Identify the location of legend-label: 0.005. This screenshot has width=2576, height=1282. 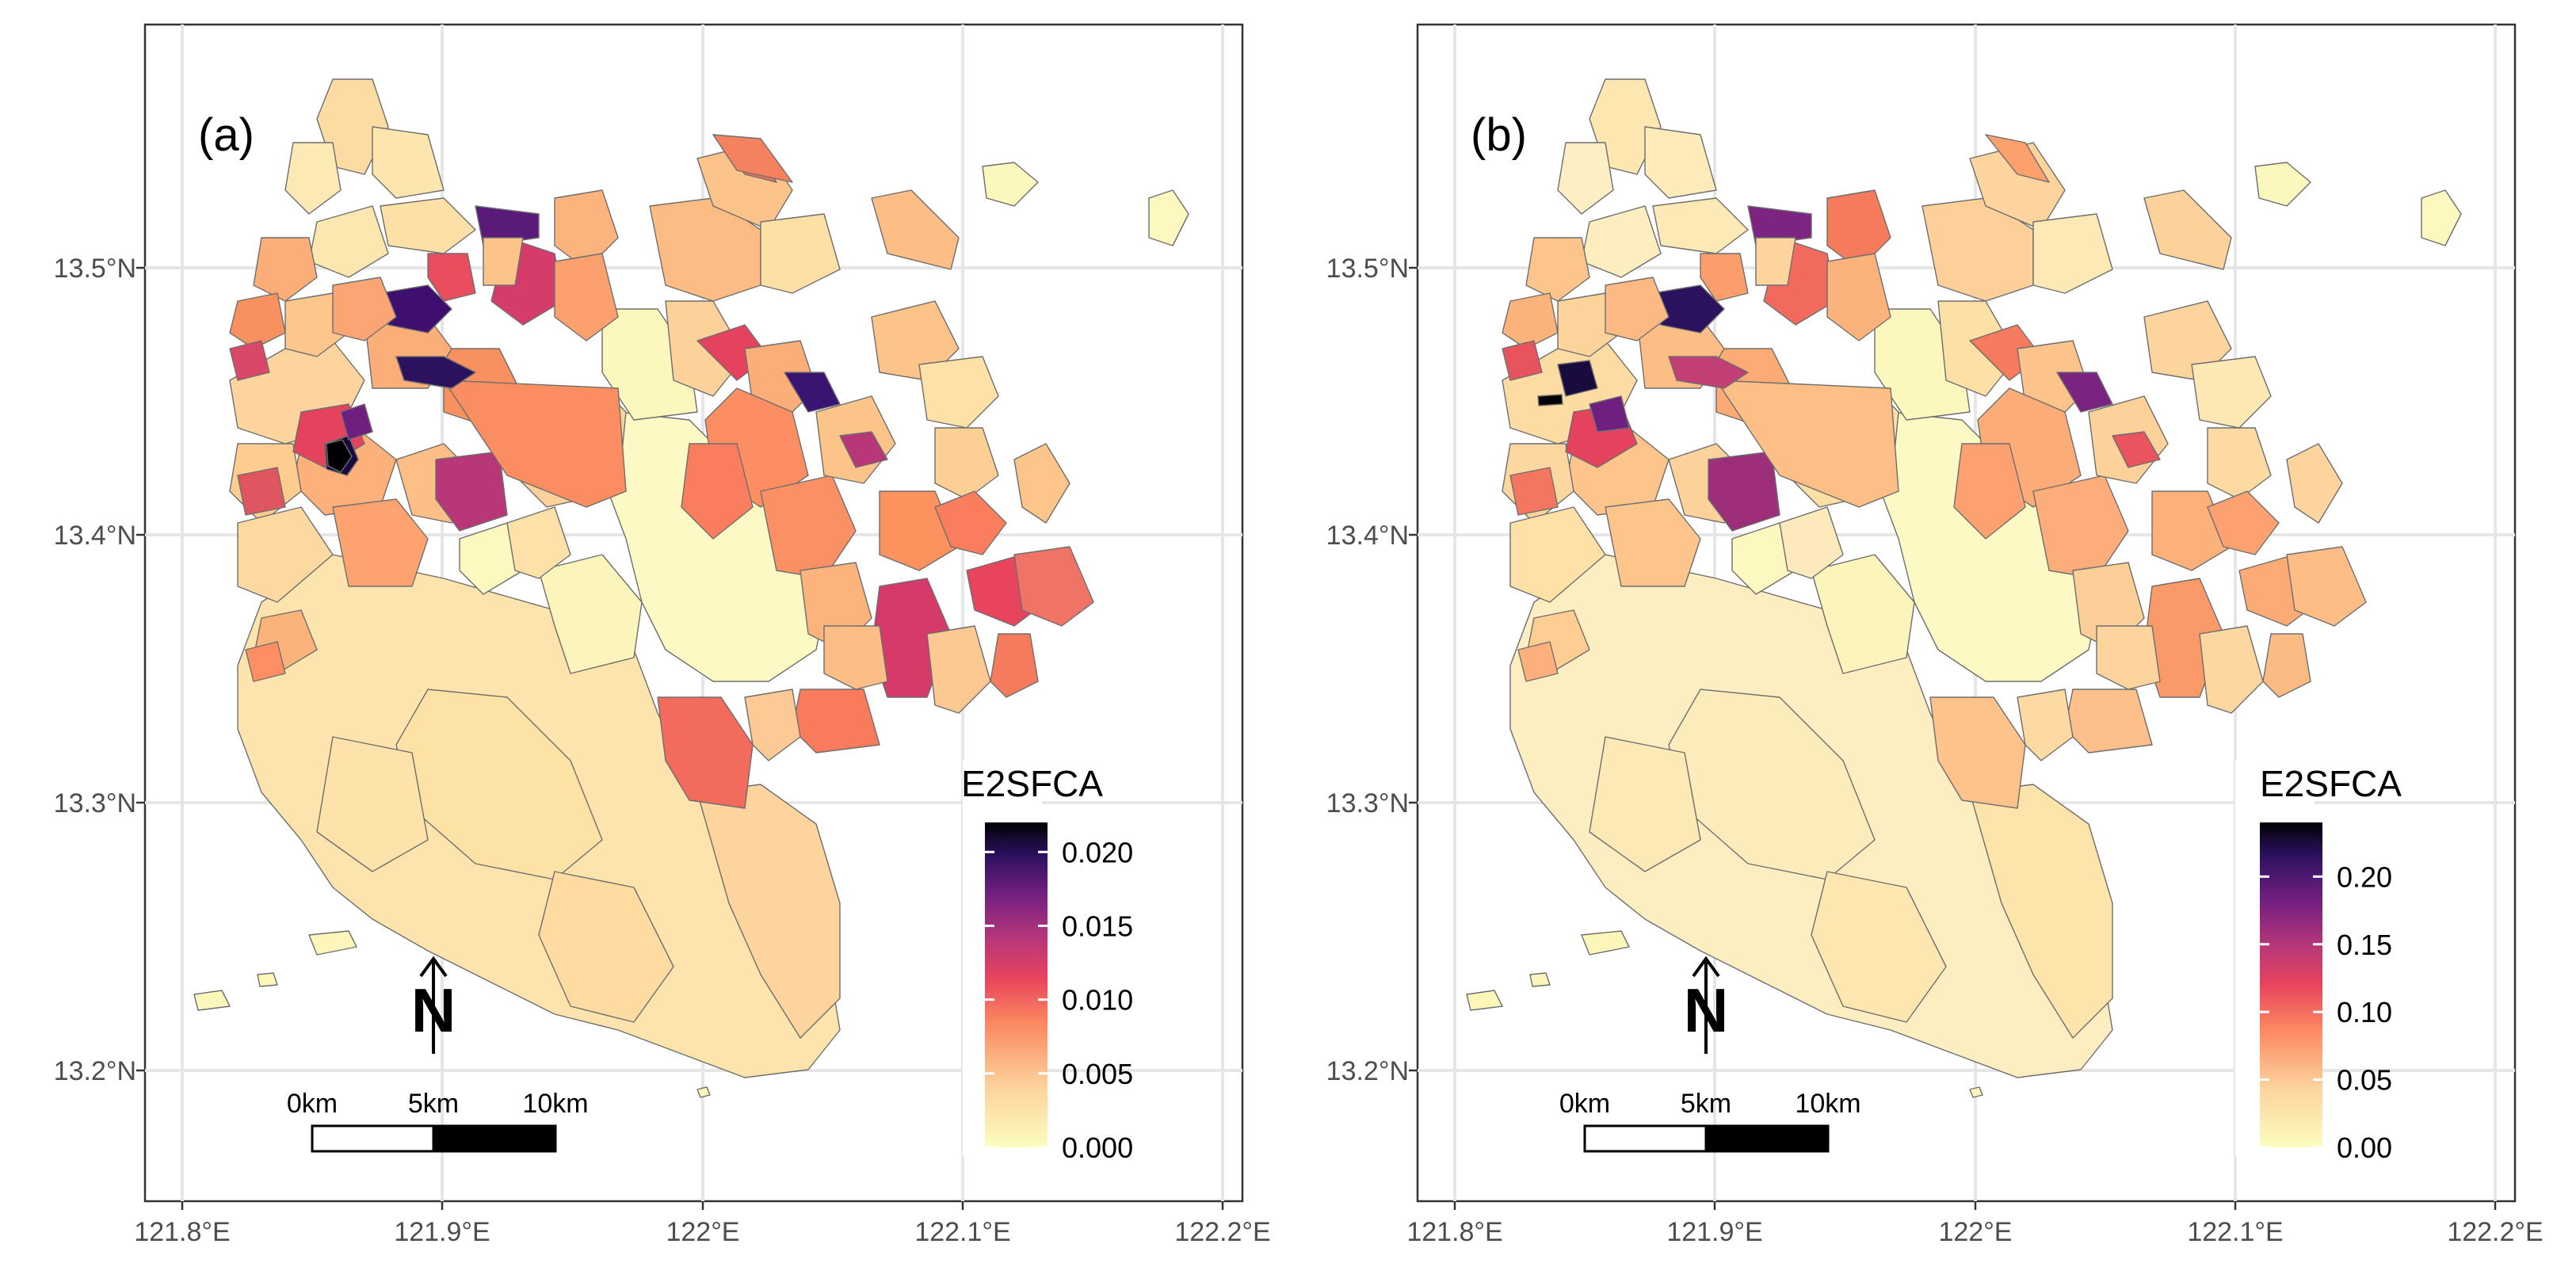
(1097, 1074).